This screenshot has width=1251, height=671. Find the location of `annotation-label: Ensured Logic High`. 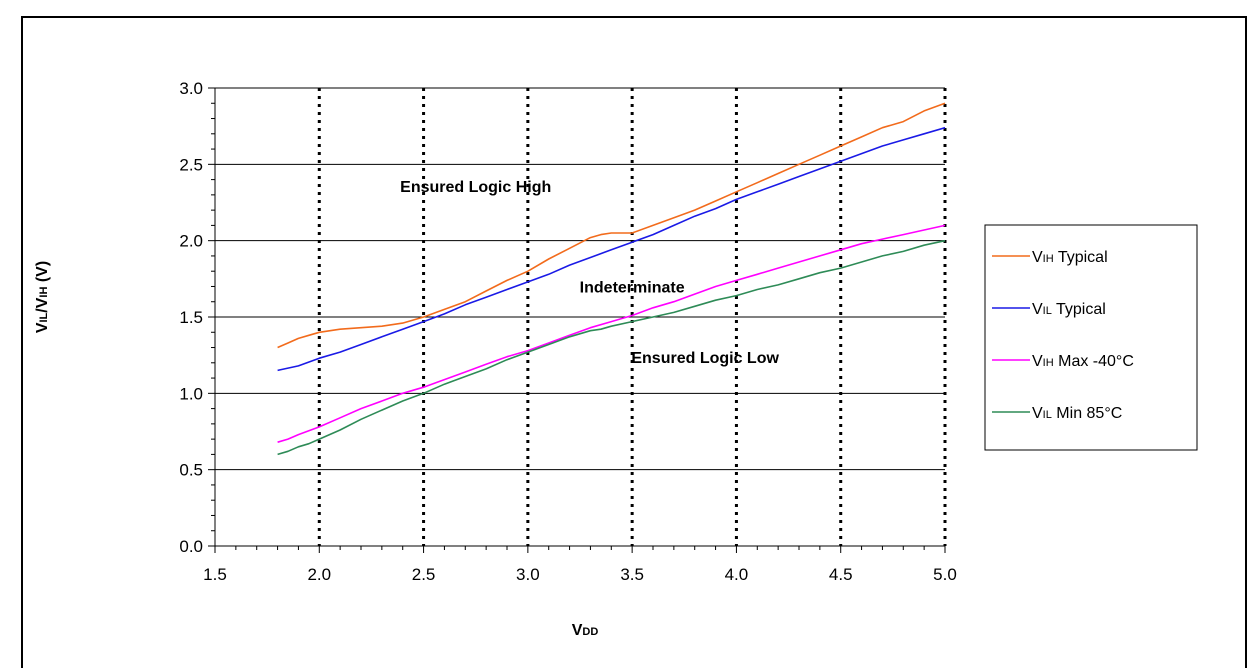

annotation-label: Ensured Logic High is located at coordinates (475, 187).